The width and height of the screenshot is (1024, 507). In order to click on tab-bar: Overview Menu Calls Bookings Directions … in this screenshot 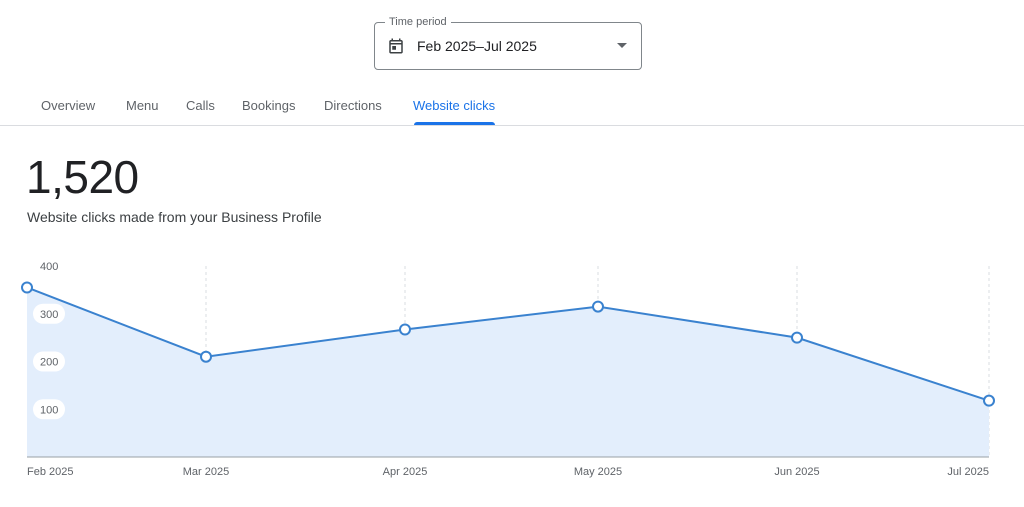, I will do `click(512, 106)`.